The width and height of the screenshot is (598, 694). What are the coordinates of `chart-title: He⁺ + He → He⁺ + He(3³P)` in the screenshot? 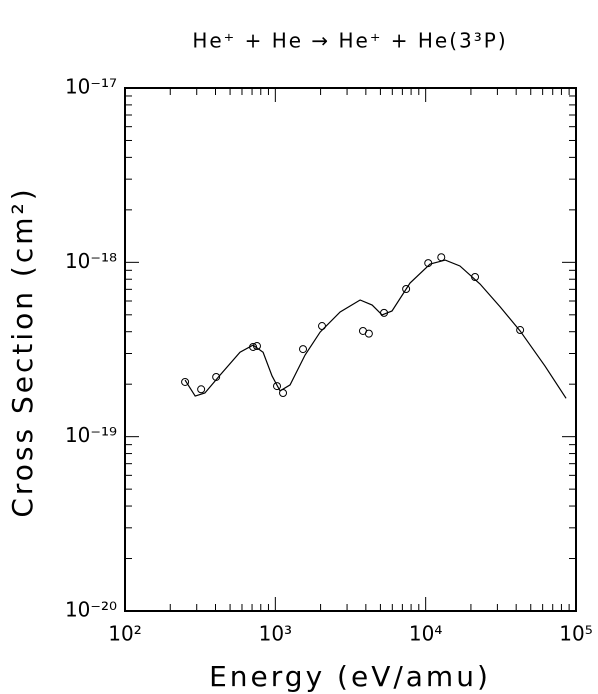 It's located at (349, 41).